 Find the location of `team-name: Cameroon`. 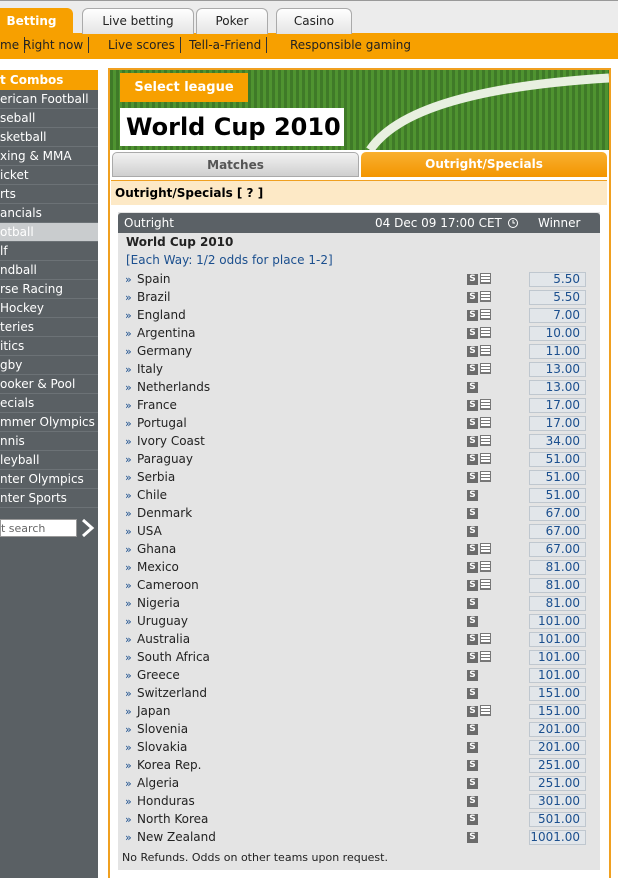

team-name: Cameroon is located at coordinates (168, 585).